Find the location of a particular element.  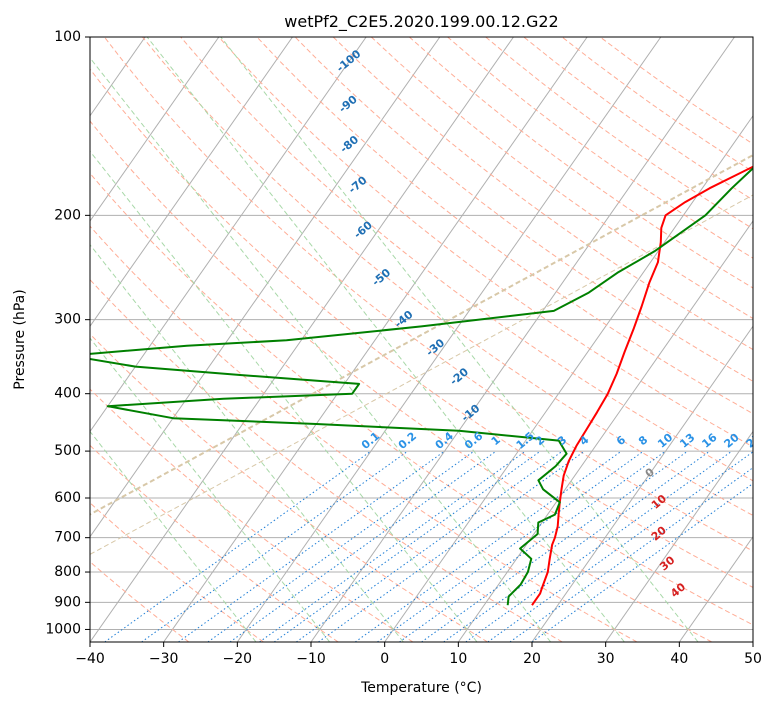

mixing-ratio-label: 0.1 is located at coordinates (370, 440).